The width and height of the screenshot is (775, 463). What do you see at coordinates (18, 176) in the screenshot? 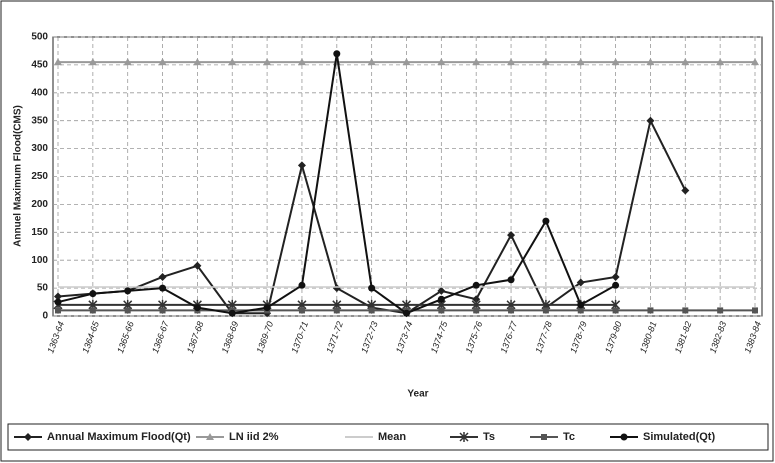
I see `y-axis-label: Annuel Maximum Flood(CMS)` at bounding box center [18, 176].